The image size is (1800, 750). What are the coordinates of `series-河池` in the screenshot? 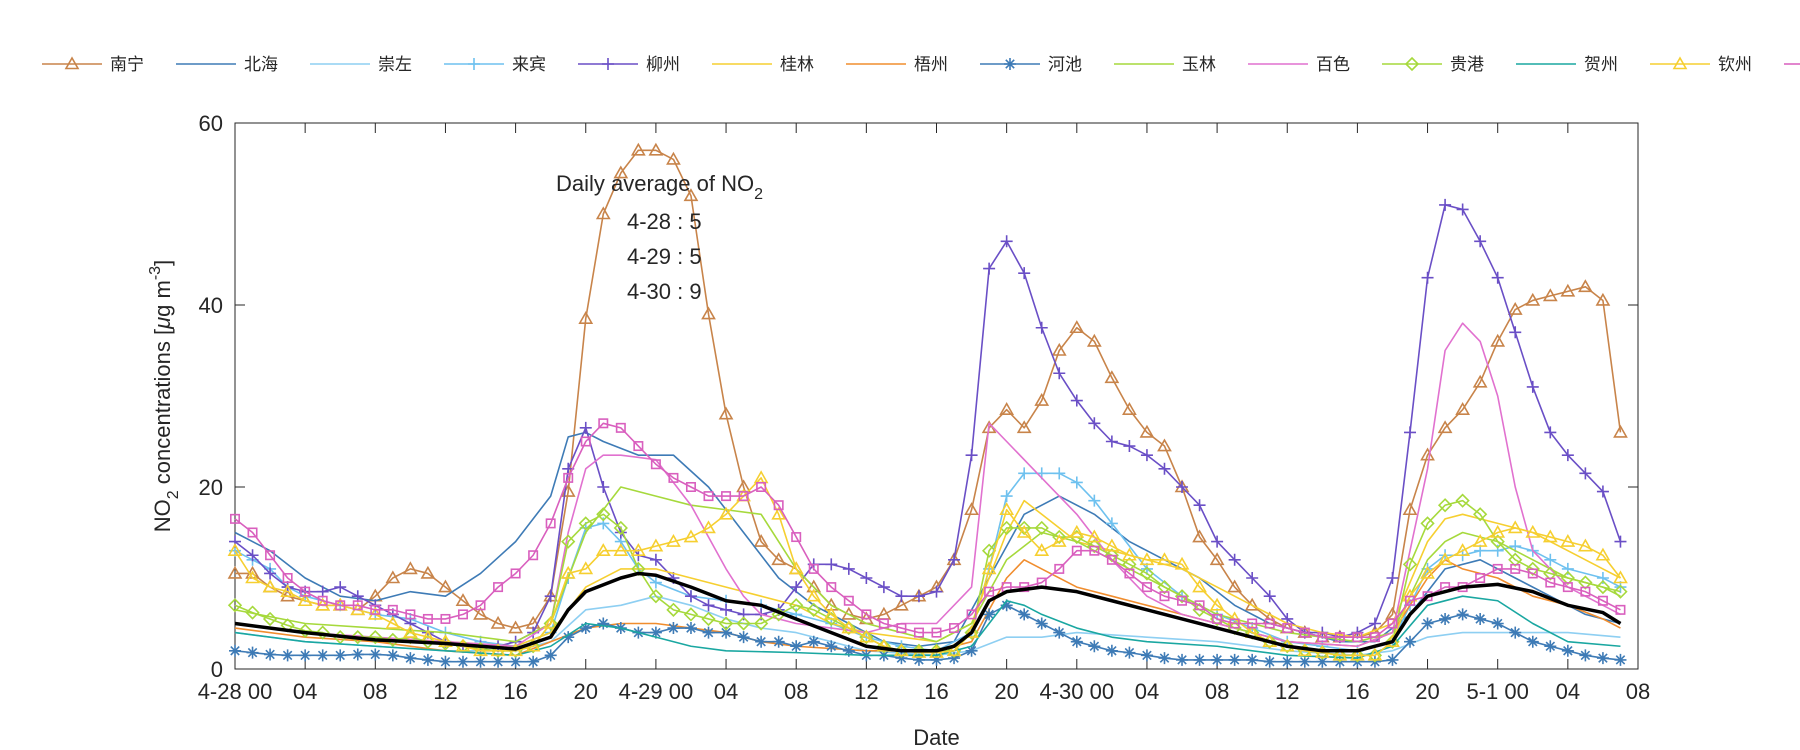 It's located at (928, 633).